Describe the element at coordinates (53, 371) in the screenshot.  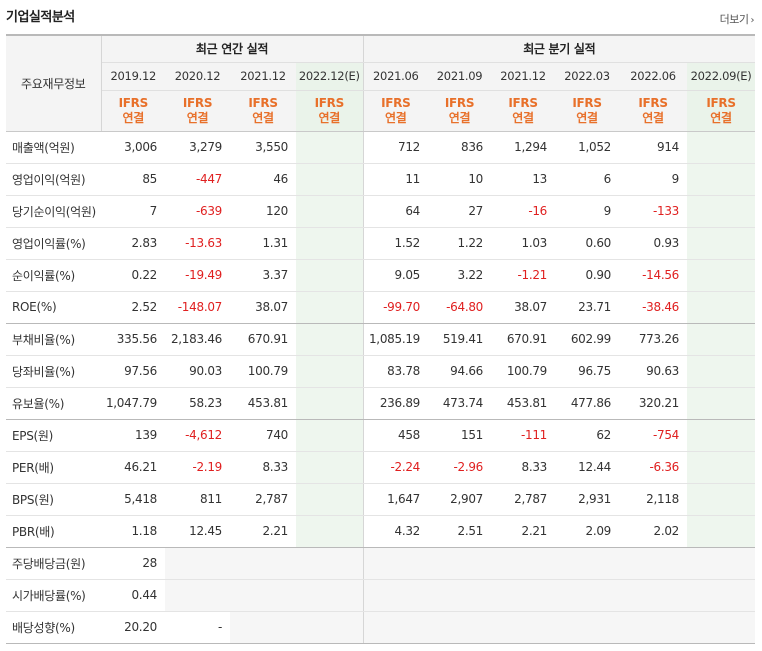
I see `row-label: 당좌비율(%)` at that location.